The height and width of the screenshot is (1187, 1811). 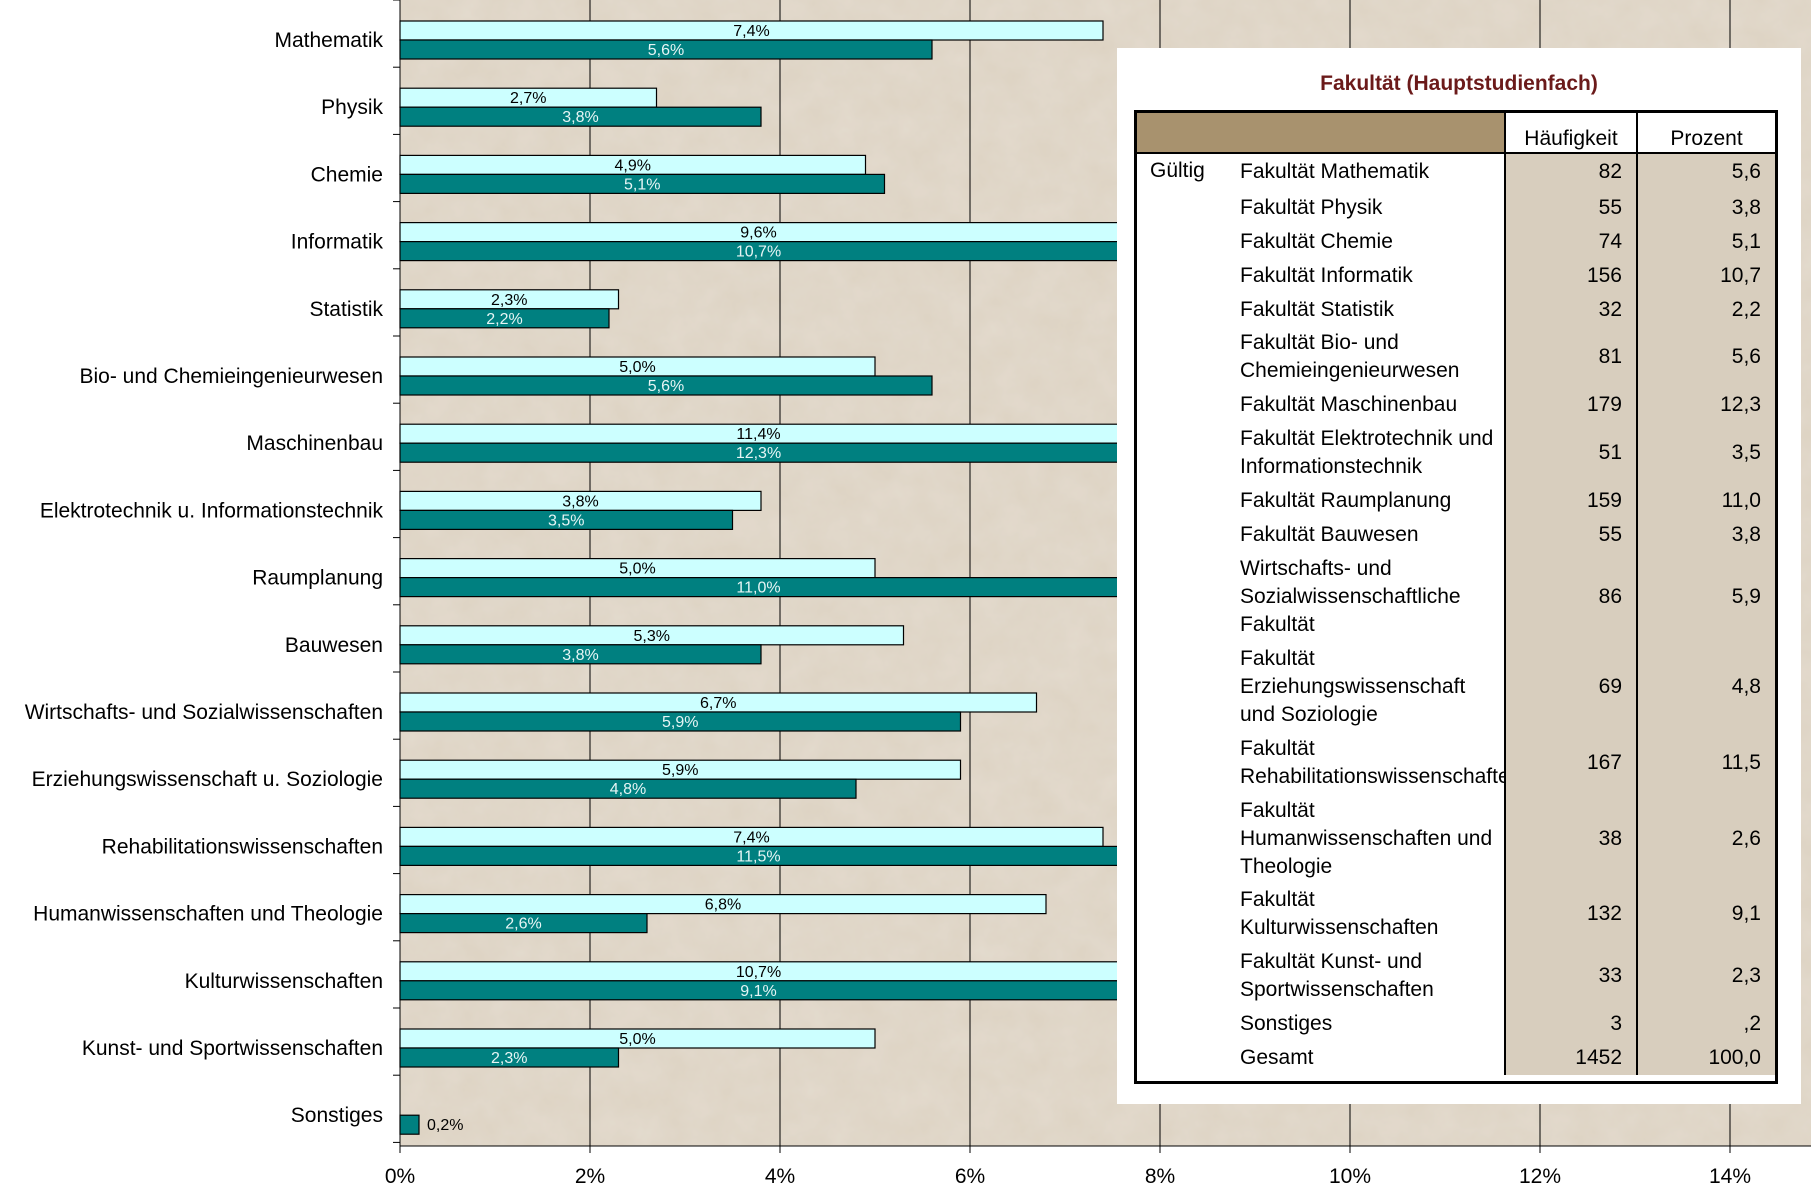 What do you see at coordinates (231, 376) in the screenshot?
I see `category-label: Bio- und Chemieingenieurwesen` at bounding box center [231, 376].